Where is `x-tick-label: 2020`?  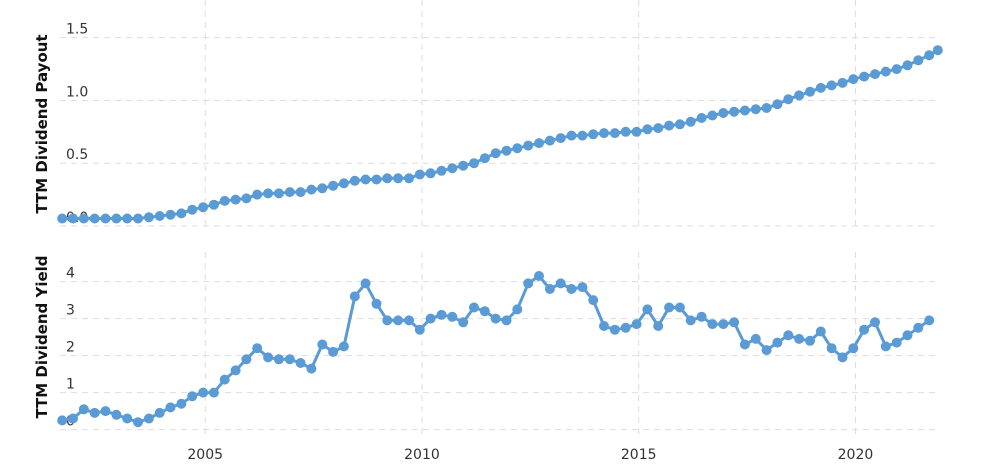 x-tick-label: 2020 is located at coordinates (856, 455).